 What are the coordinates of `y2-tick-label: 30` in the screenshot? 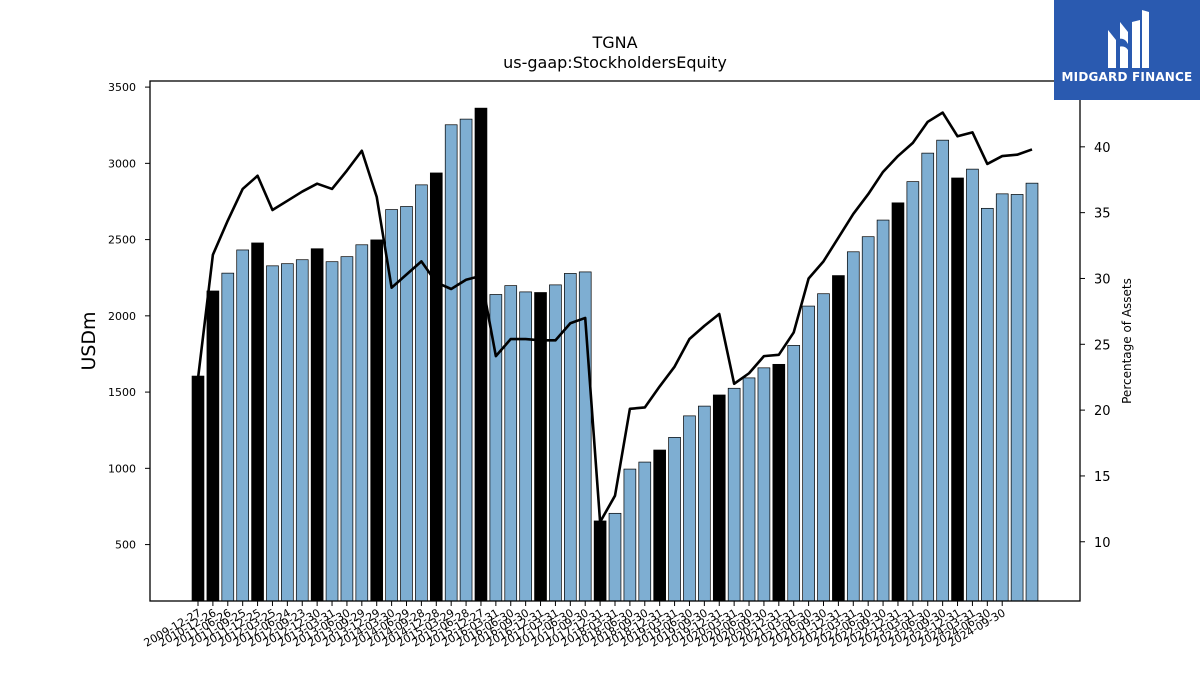 It's located at (1102, 279).